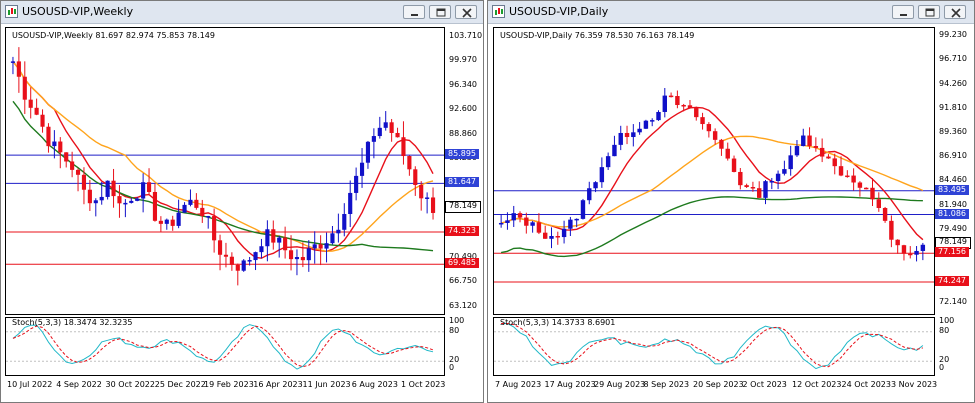  What do you see at coordinates (229, 384) in the screenshot?
I see `time-tick-label: 19 Feb 2023` at bounding box center [229, 384].